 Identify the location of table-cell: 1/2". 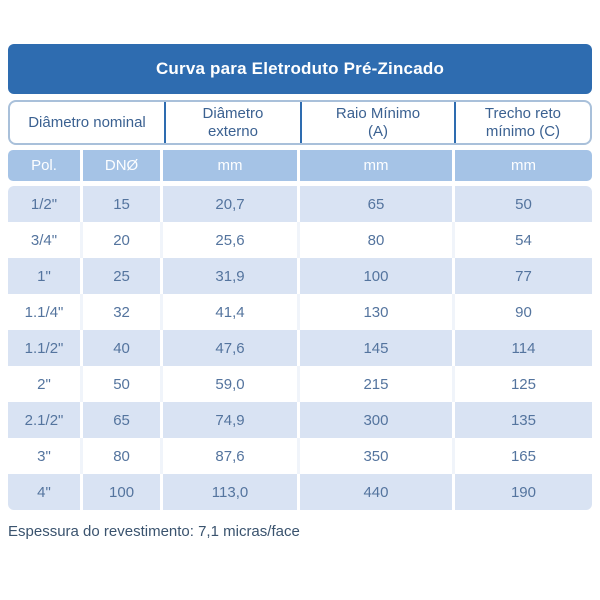
(46, 204).